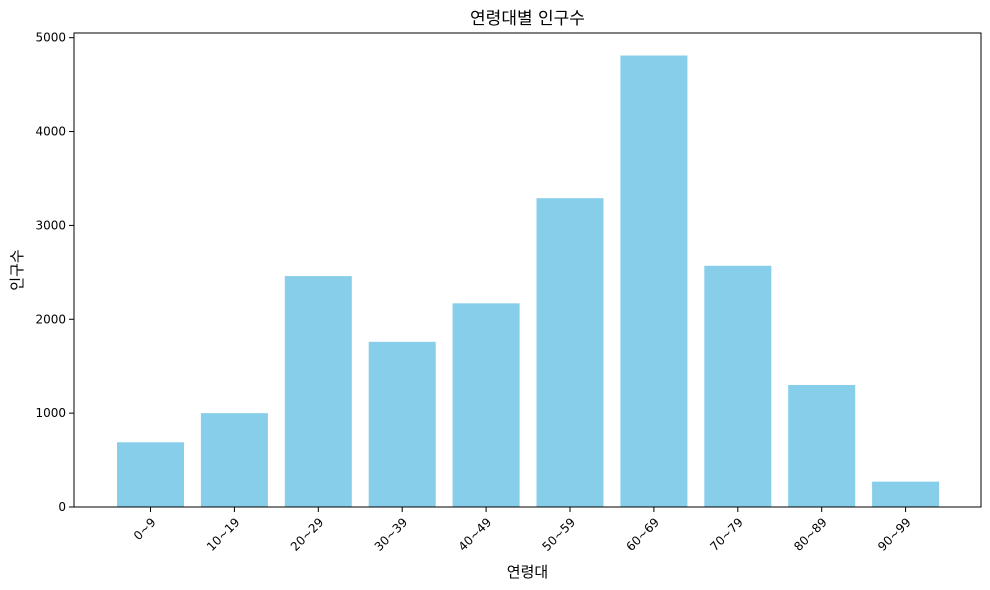 The image size is (990, 590). What do you see at coordinates (50, 225) in the screenshot?
I see `y-tick-label: 3000` at bounding box center [50, 225].